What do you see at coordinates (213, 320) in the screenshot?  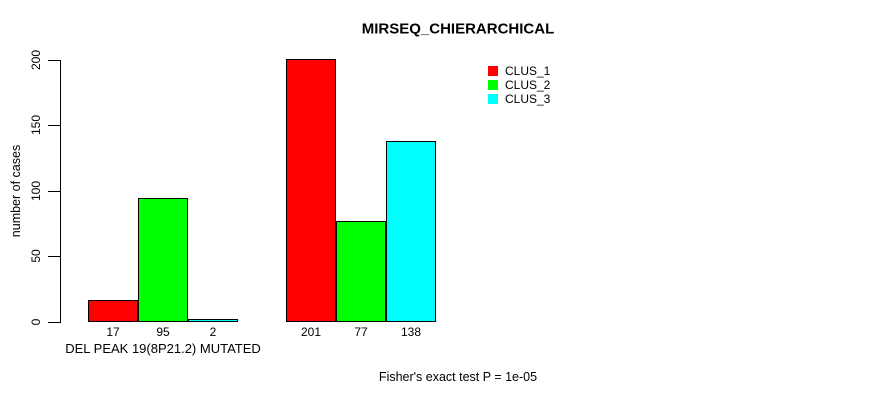 I see `bar-clus_3-group1` at bounding box center [213, 320].